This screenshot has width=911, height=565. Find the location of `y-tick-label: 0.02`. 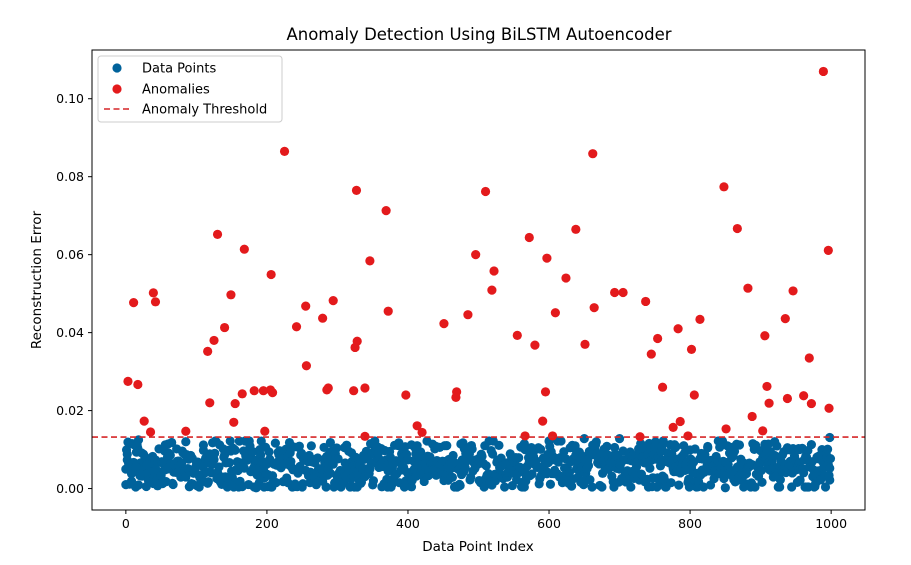

y-tick-label: 0.02 is located at coordinates (70, 410).